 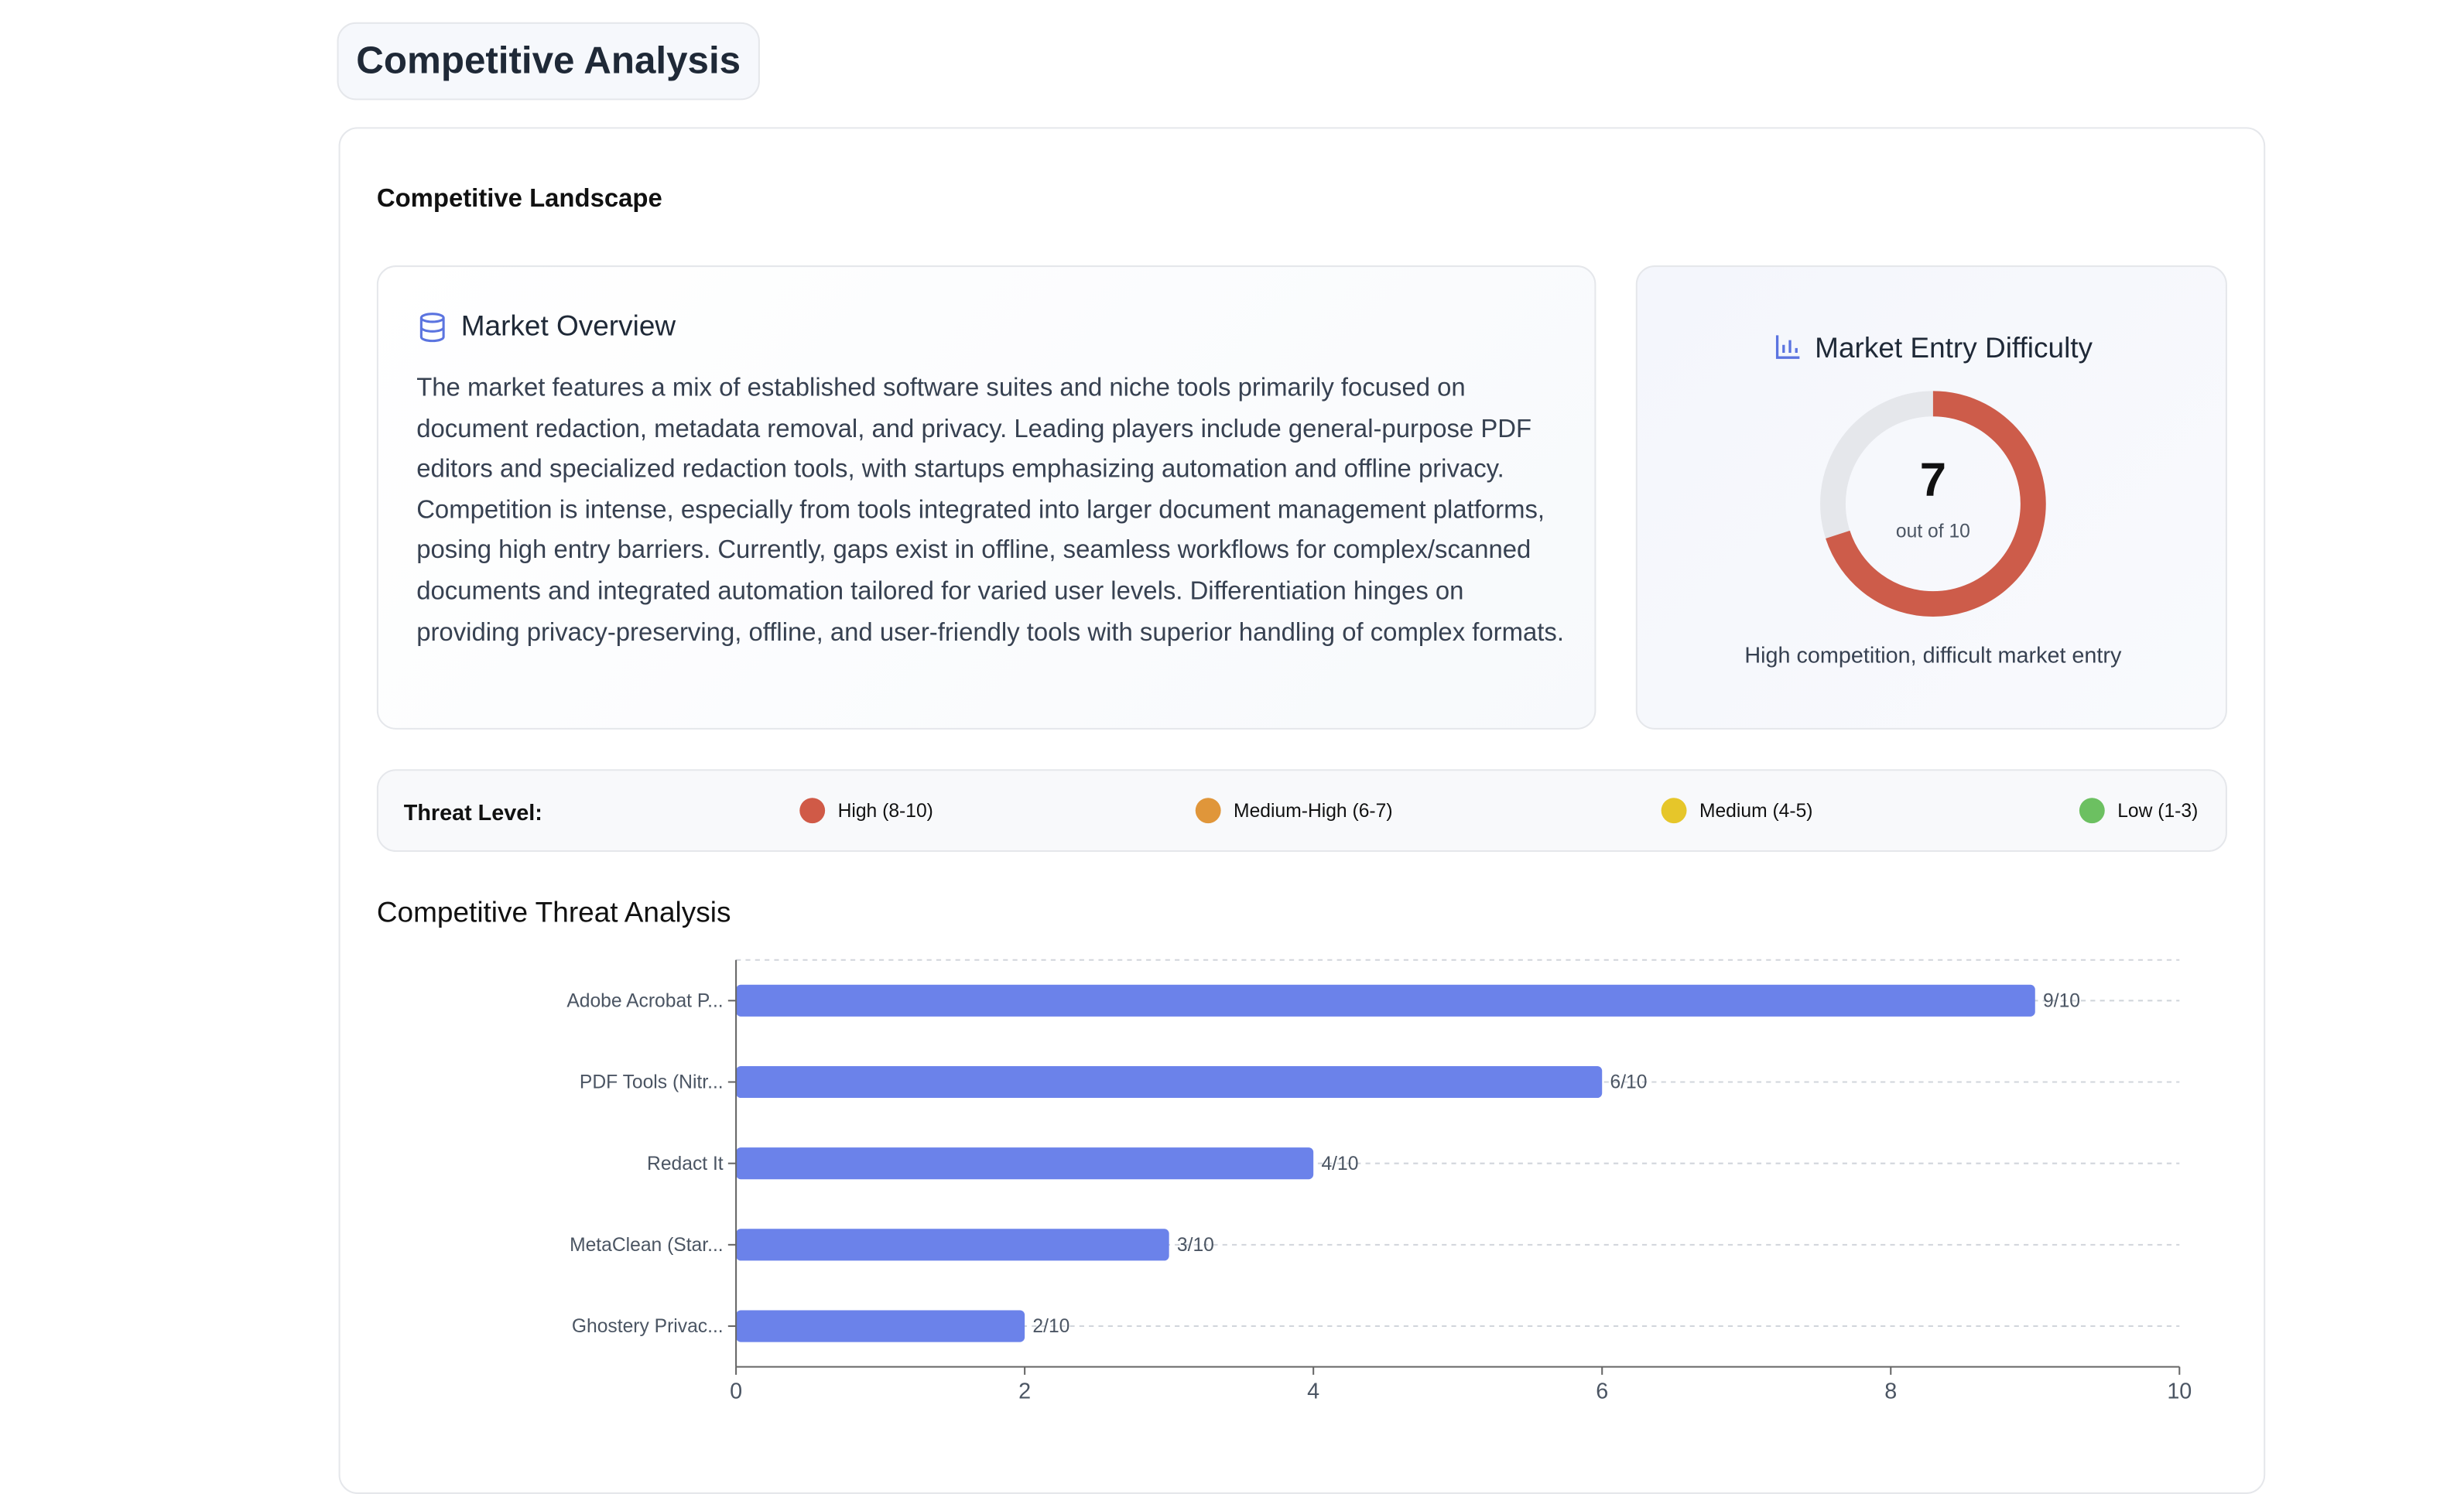 What do you see at coordinates (1890, 1392) in the screenshot?
I see `x-tick-label: 8` at bounding box center [1890, 1392].